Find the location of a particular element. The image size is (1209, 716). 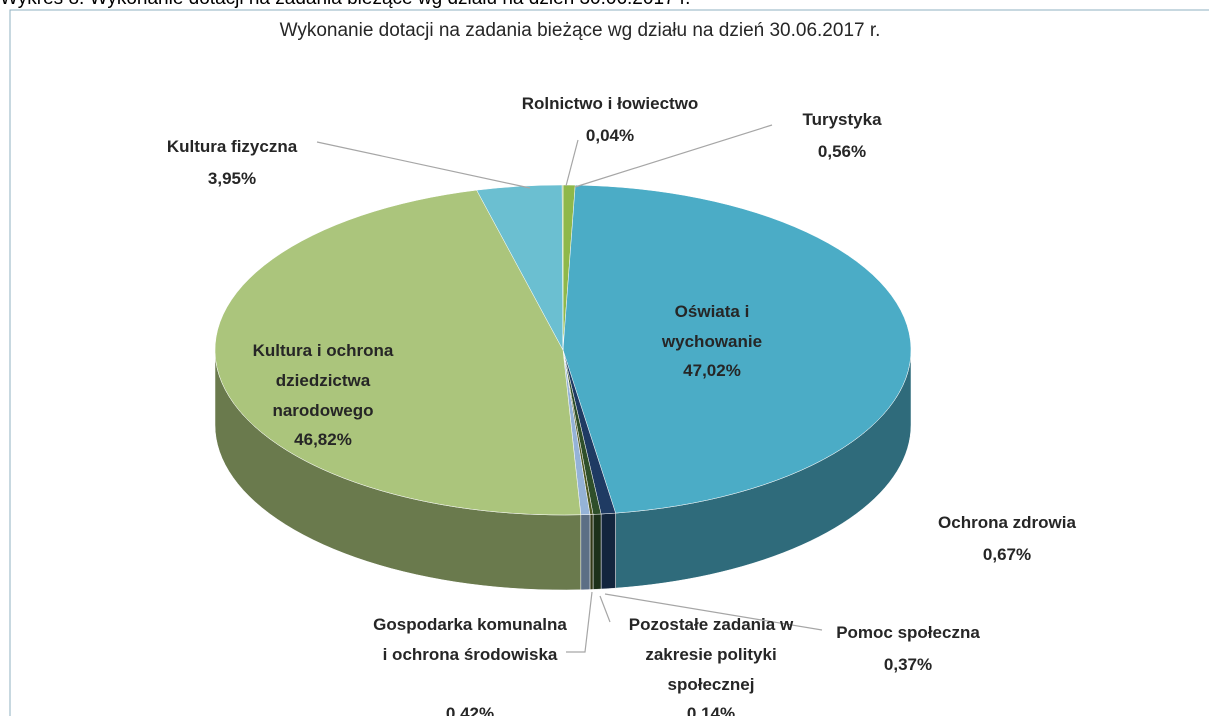

value-label: 0,14% is located at coordinates (711, 710).